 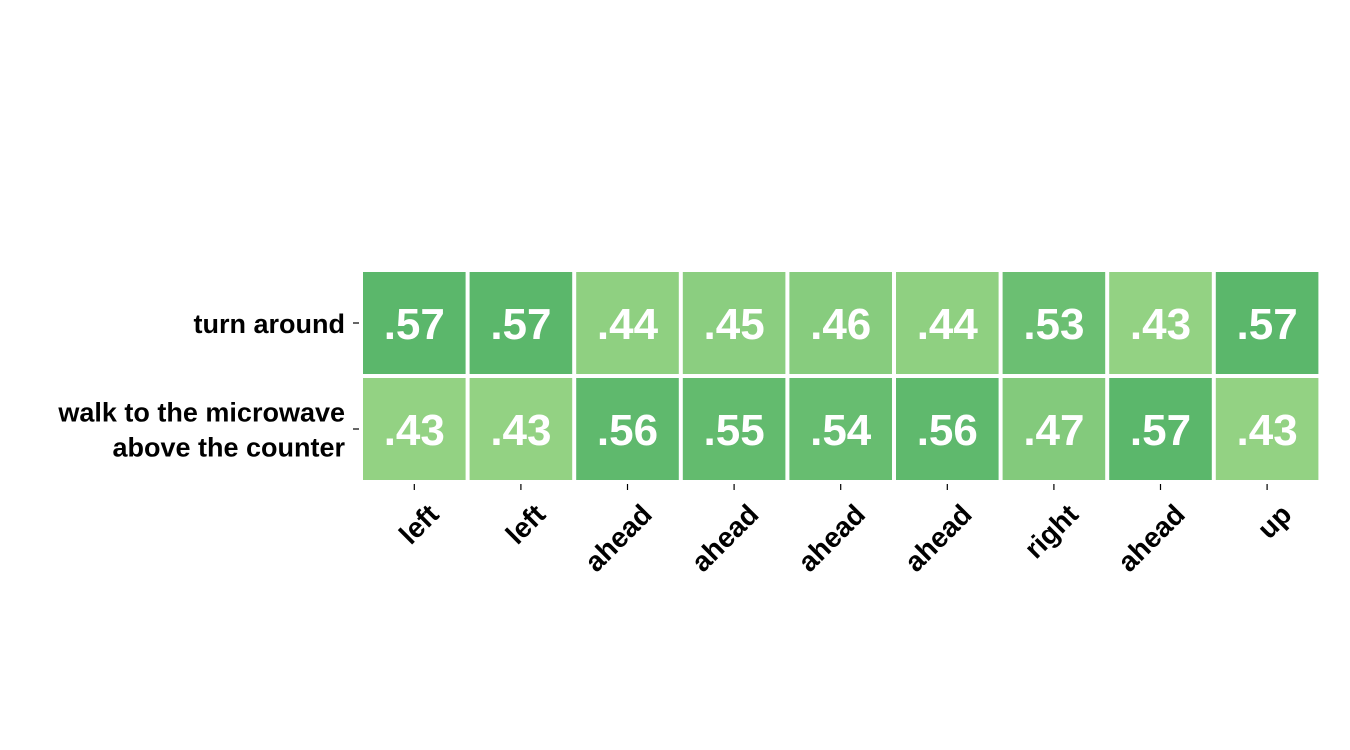 I want to click on cell-value-label: .55, so click(x=734, y=430).